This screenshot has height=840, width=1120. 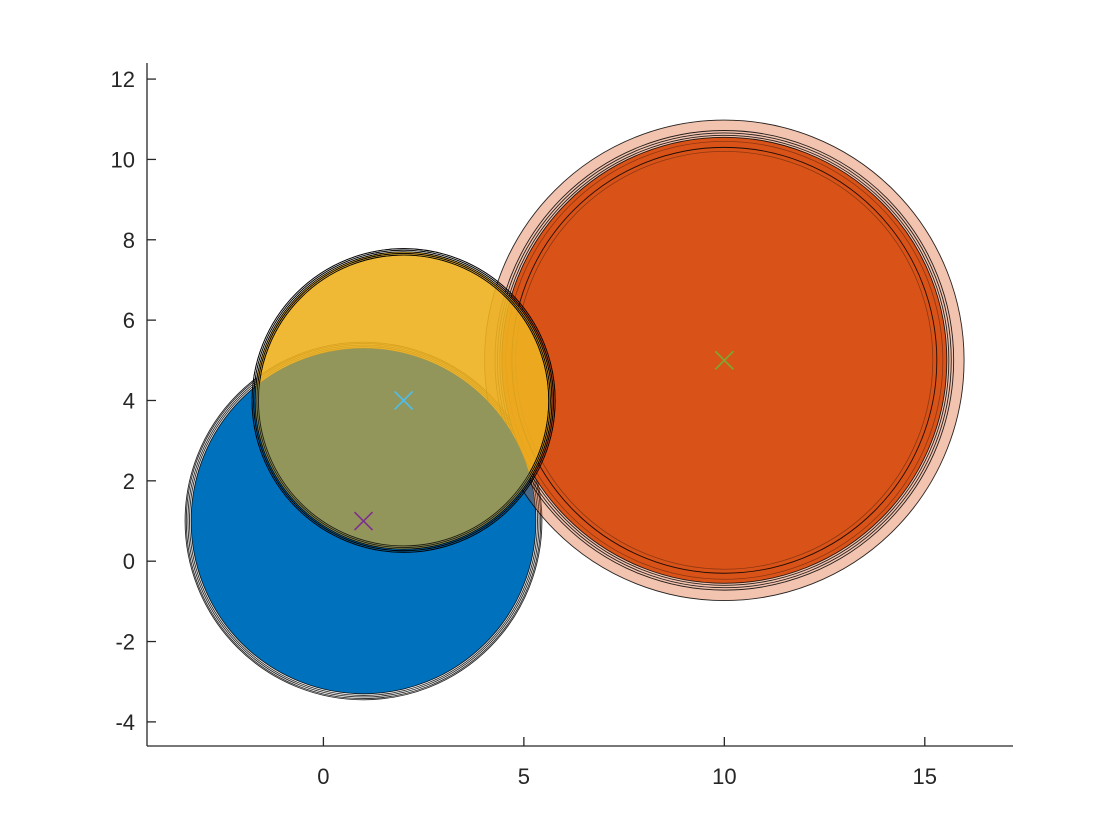 I want to click on y-tick-label: 12, so click(x=123, y=79).